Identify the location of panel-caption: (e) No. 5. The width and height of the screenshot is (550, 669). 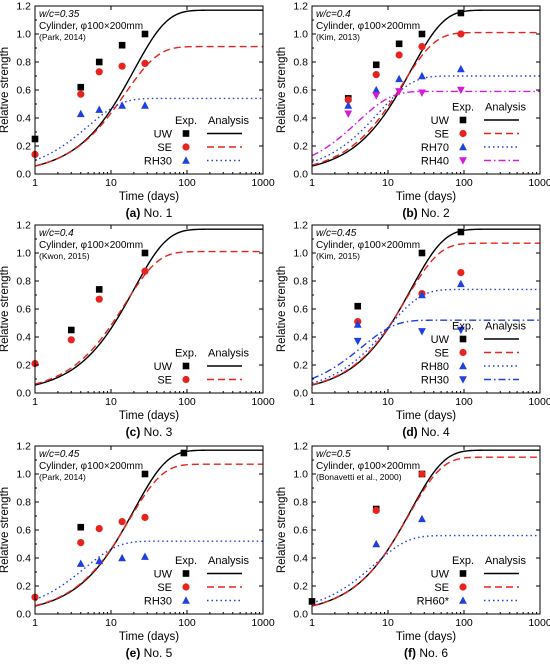
(149, 653).